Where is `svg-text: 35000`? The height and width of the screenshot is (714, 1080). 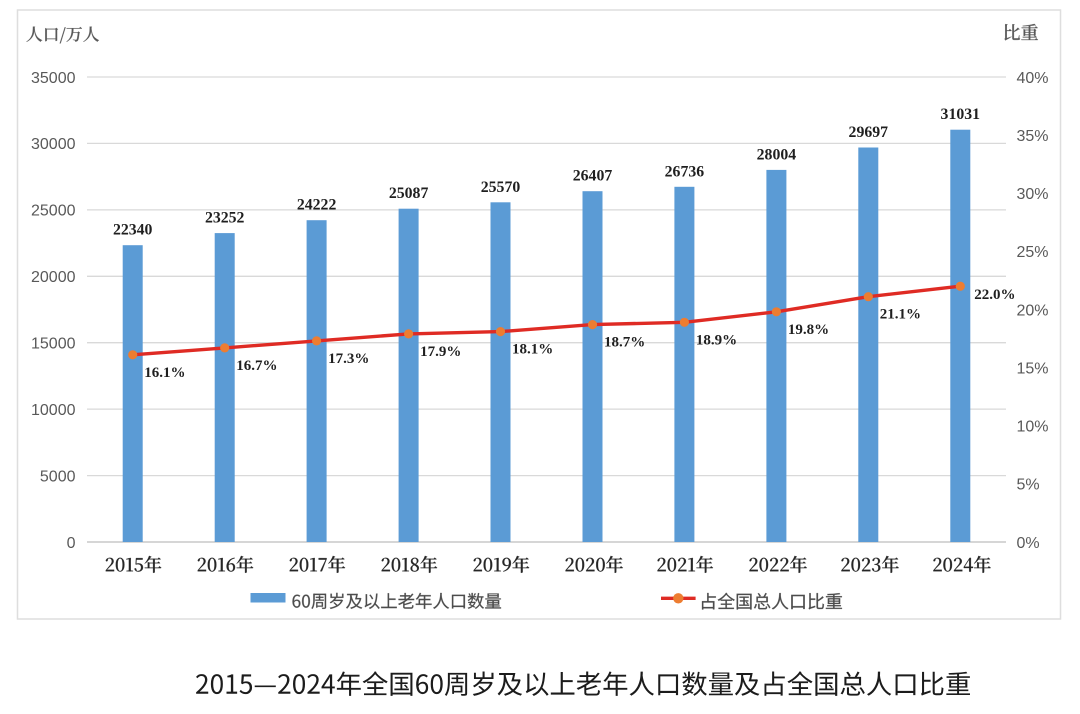
svg-text: 35000 is located at coordinates (53, 78).